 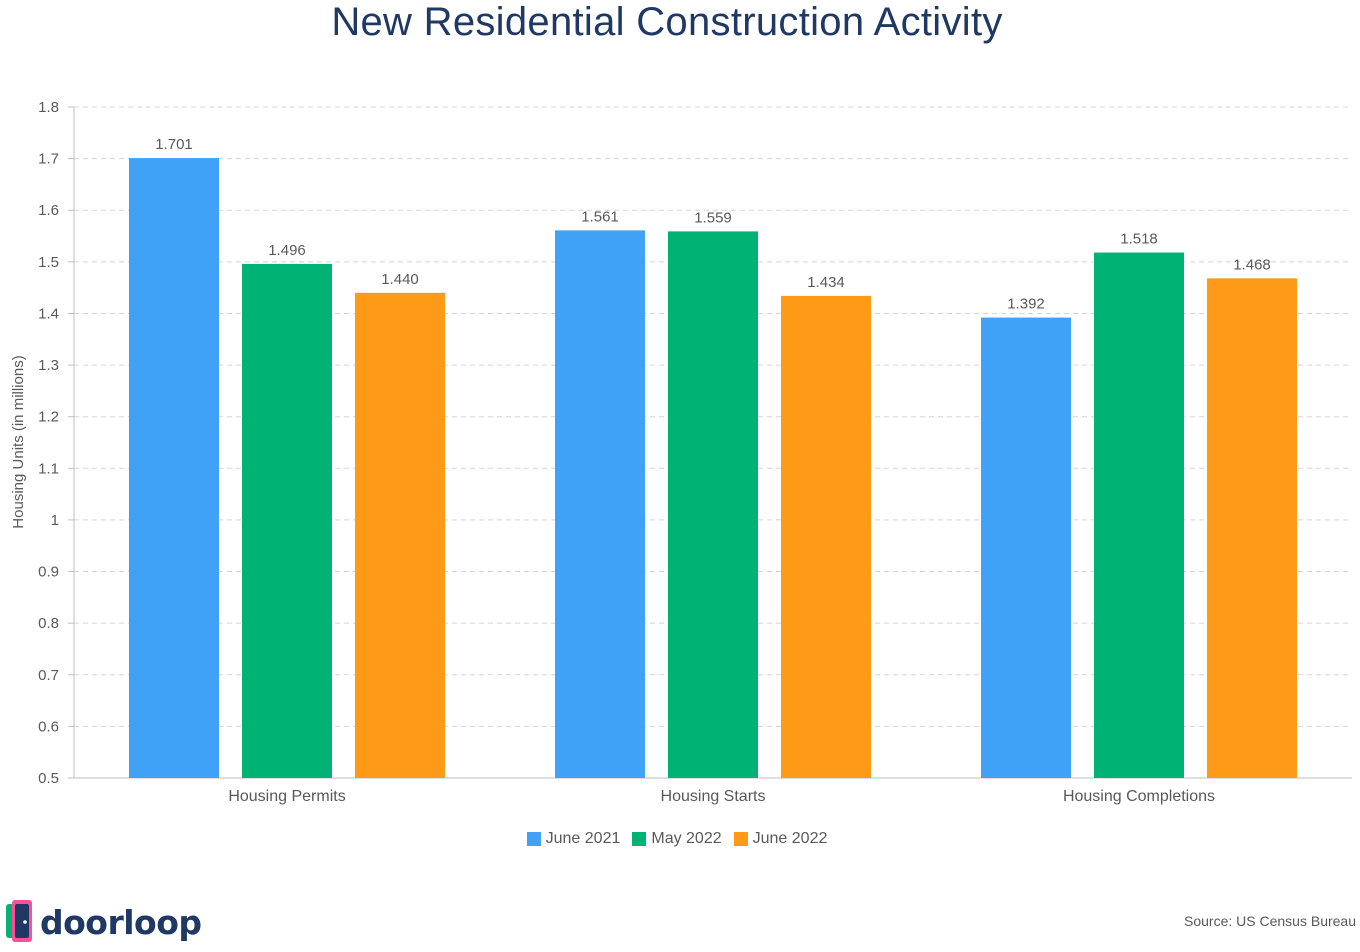 What do you see at coordinates (48, 313) in the screenshot?
I see `y-tick-label: 1.4` at bounding box center [48, 313].